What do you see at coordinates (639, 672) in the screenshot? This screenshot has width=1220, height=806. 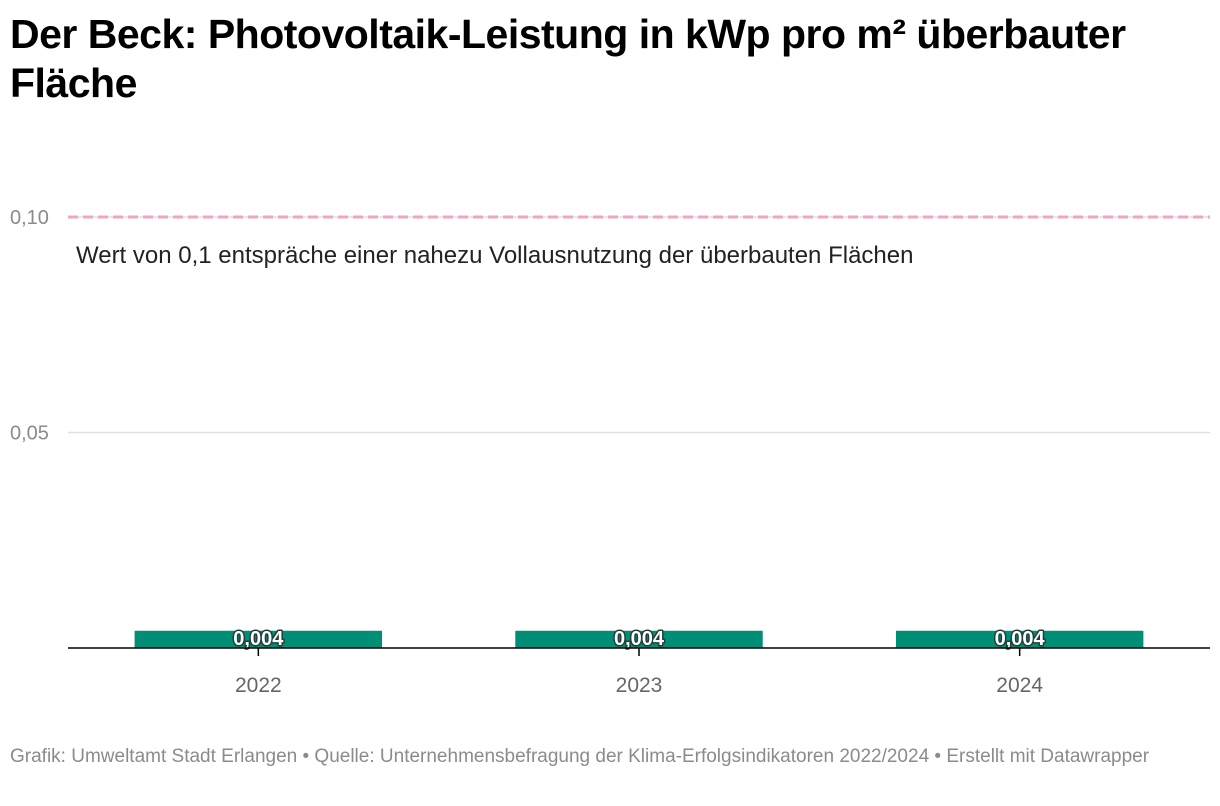 I see `x-axis: 2022 2023 2024` at bounding box center [639, 672].